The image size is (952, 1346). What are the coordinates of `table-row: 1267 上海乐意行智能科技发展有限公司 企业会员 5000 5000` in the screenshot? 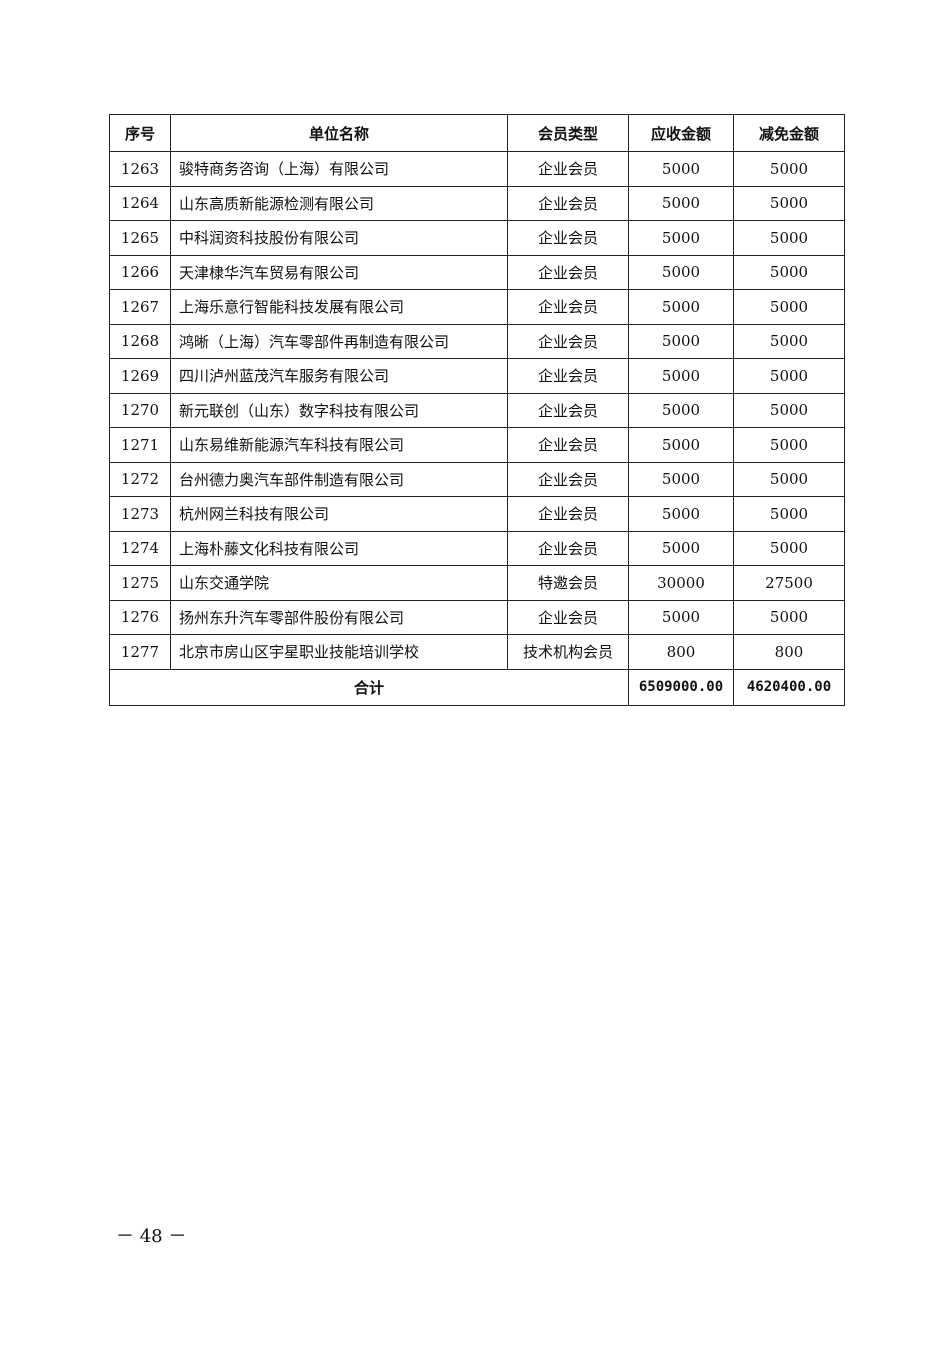 It's located at (477, 307).